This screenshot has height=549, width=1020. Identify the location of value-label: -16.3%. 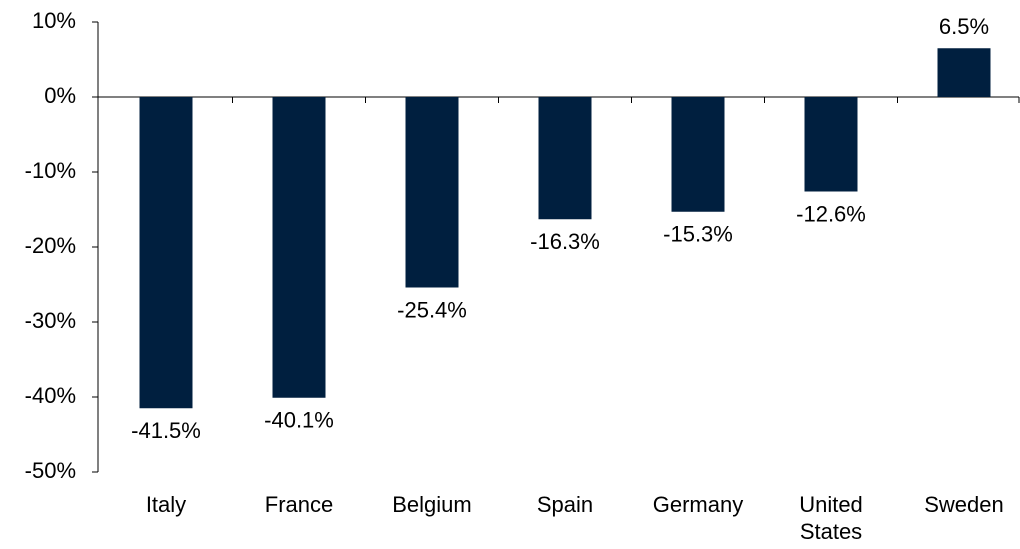
(565, 241).